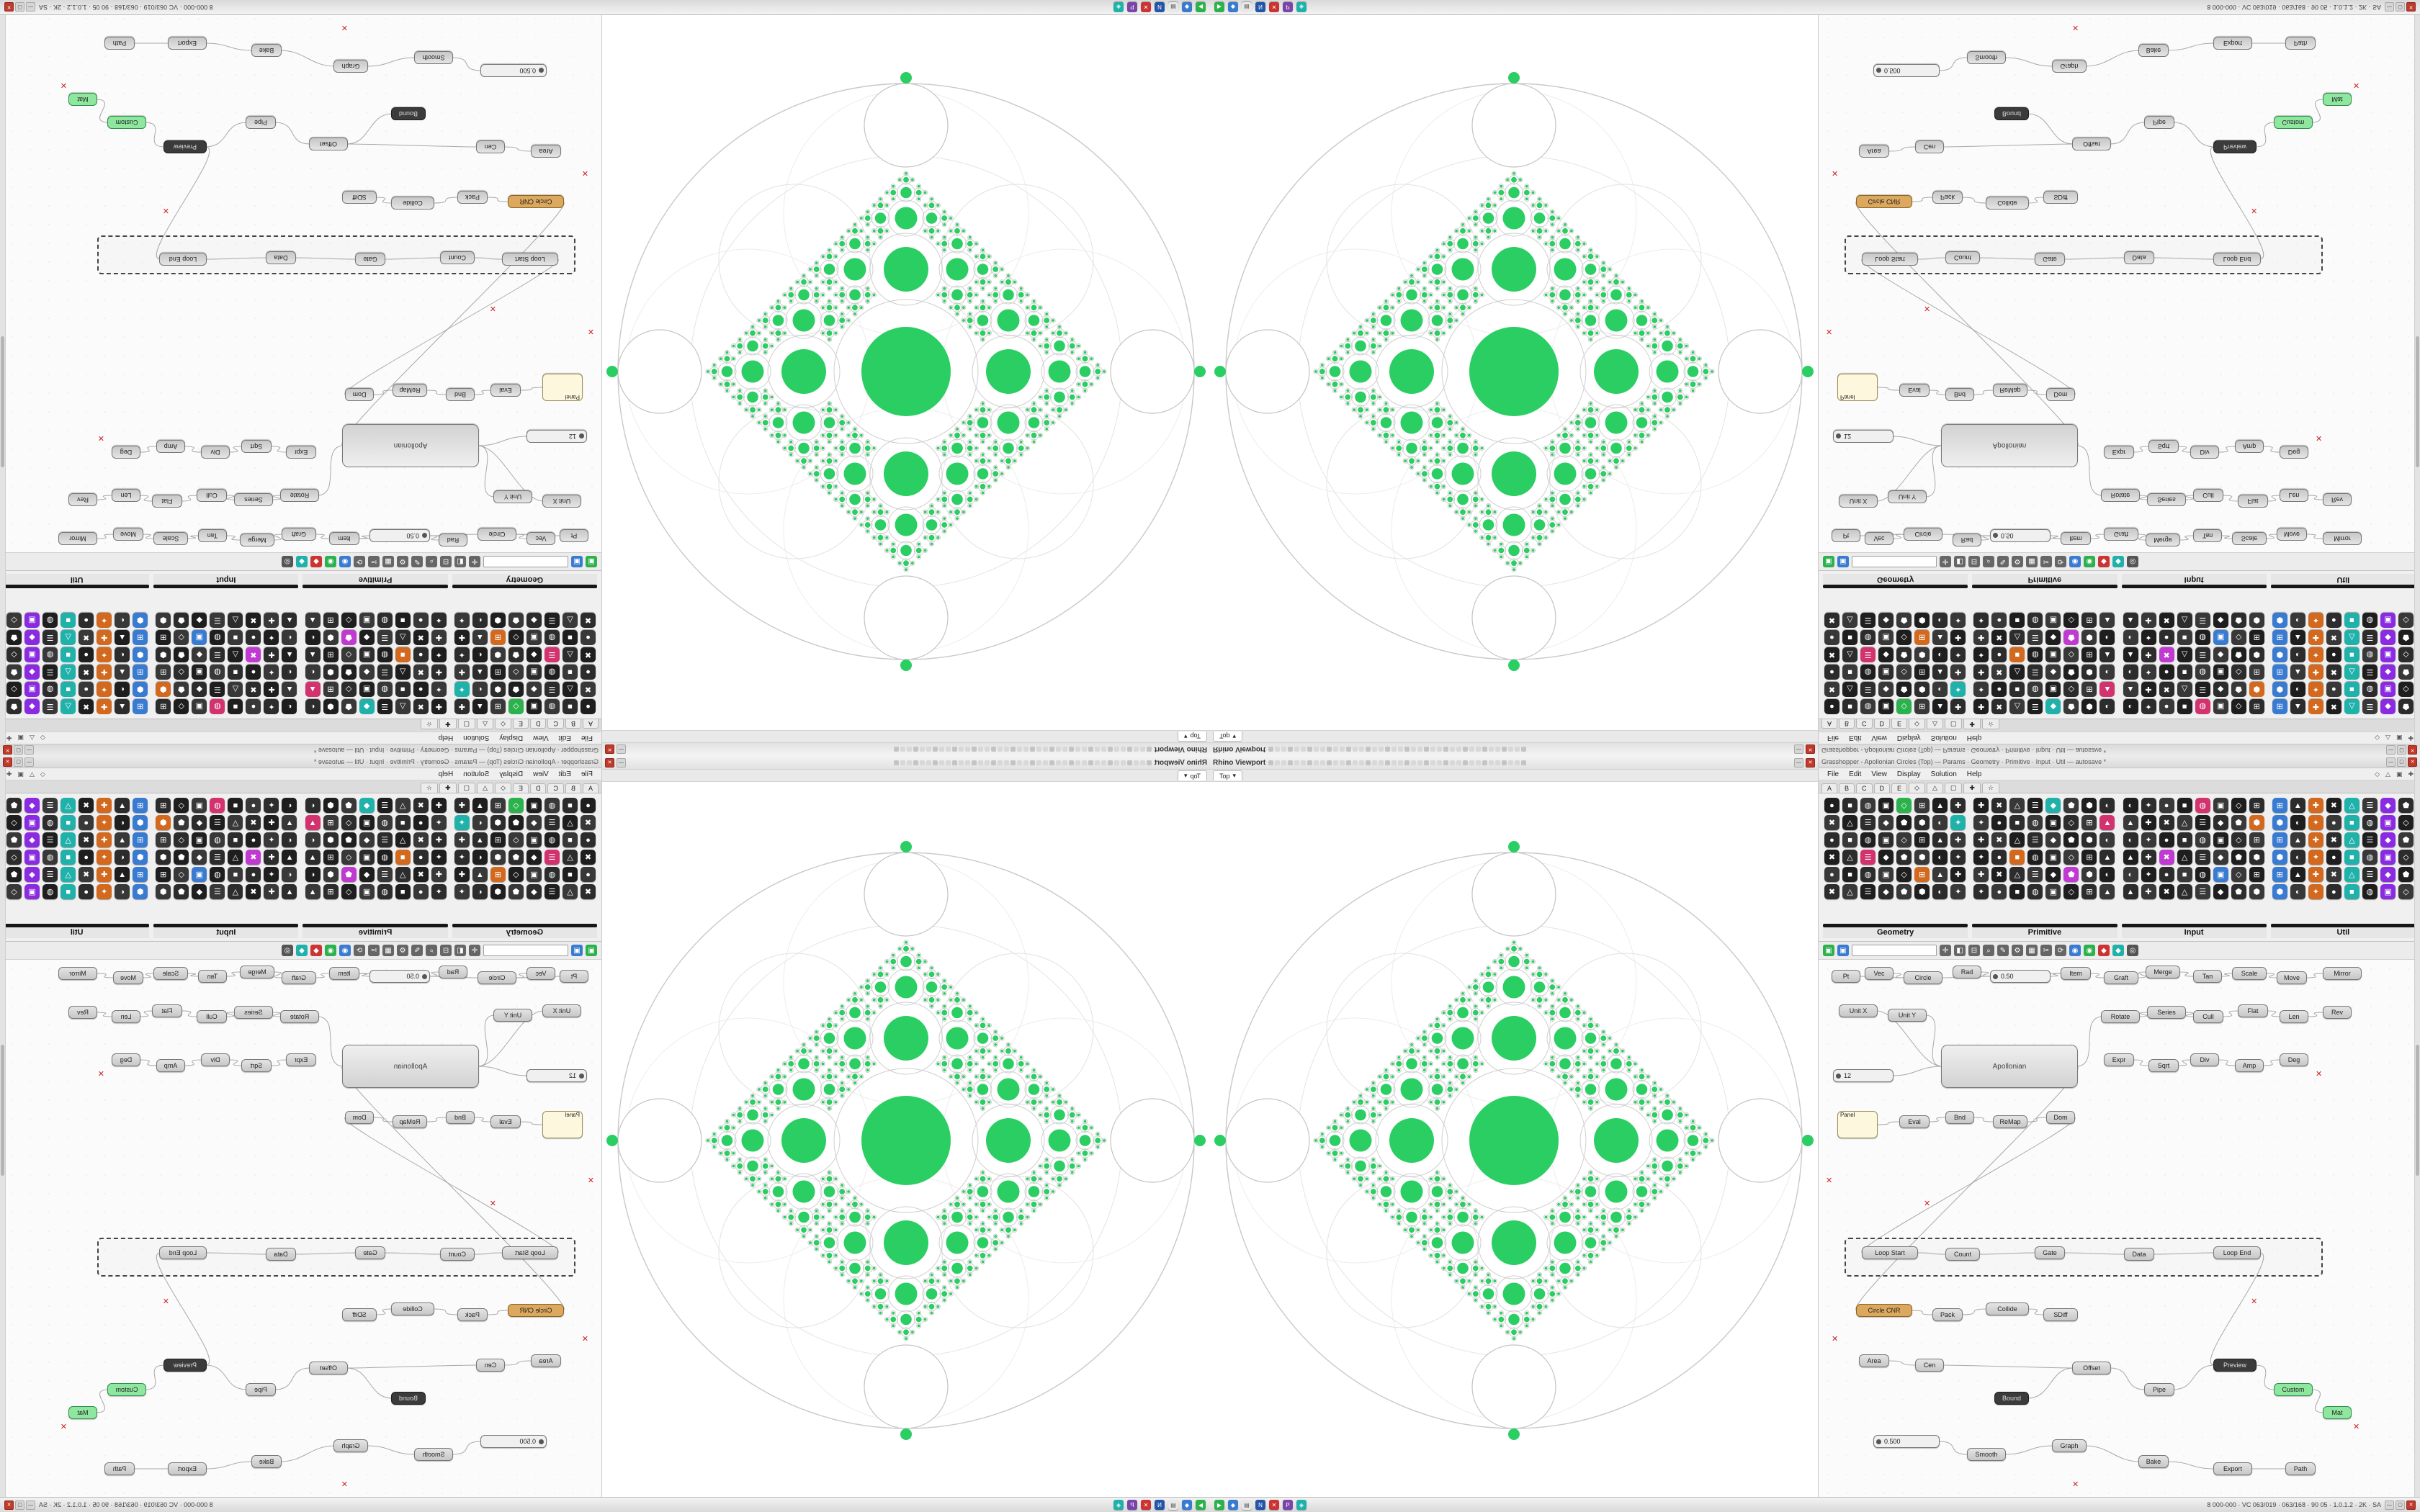 The height and width of the screenshot is (1512, 2420). I want to click on gh-node-preview: Preview, so click(185, 146).